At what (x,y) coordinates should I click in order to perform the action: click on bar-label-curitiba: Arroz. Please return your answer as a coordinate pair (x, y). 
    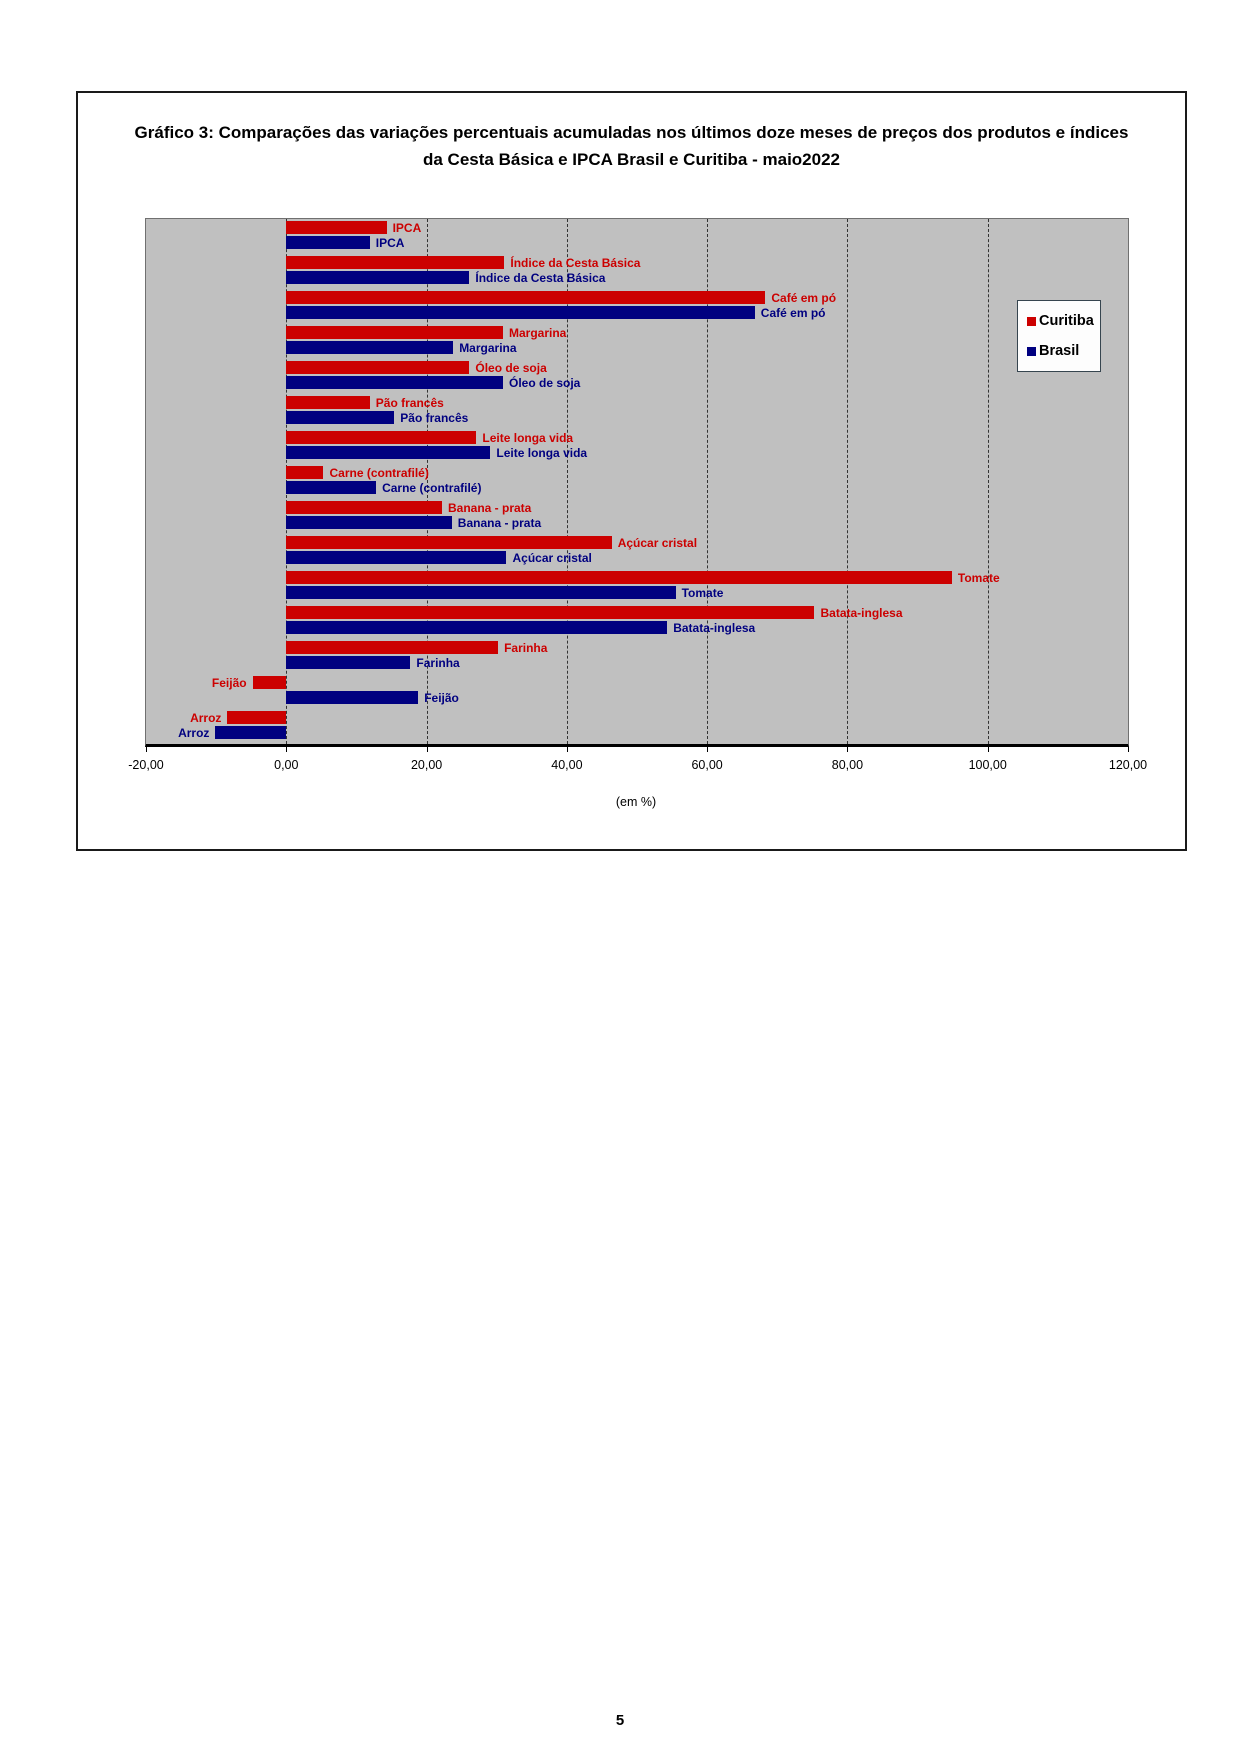
    Looking at the image, I should click on (206, 717).